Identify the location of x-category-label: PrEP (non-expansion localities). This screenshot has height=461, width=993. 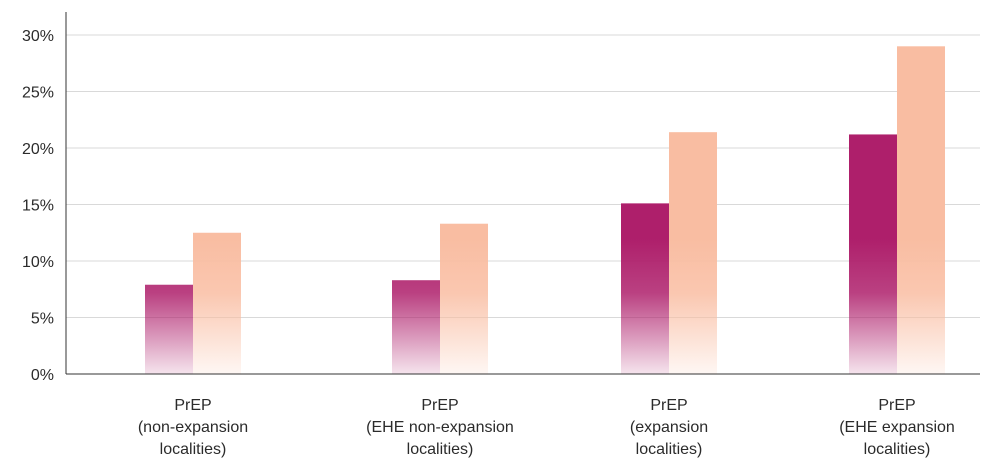
(193, 427).